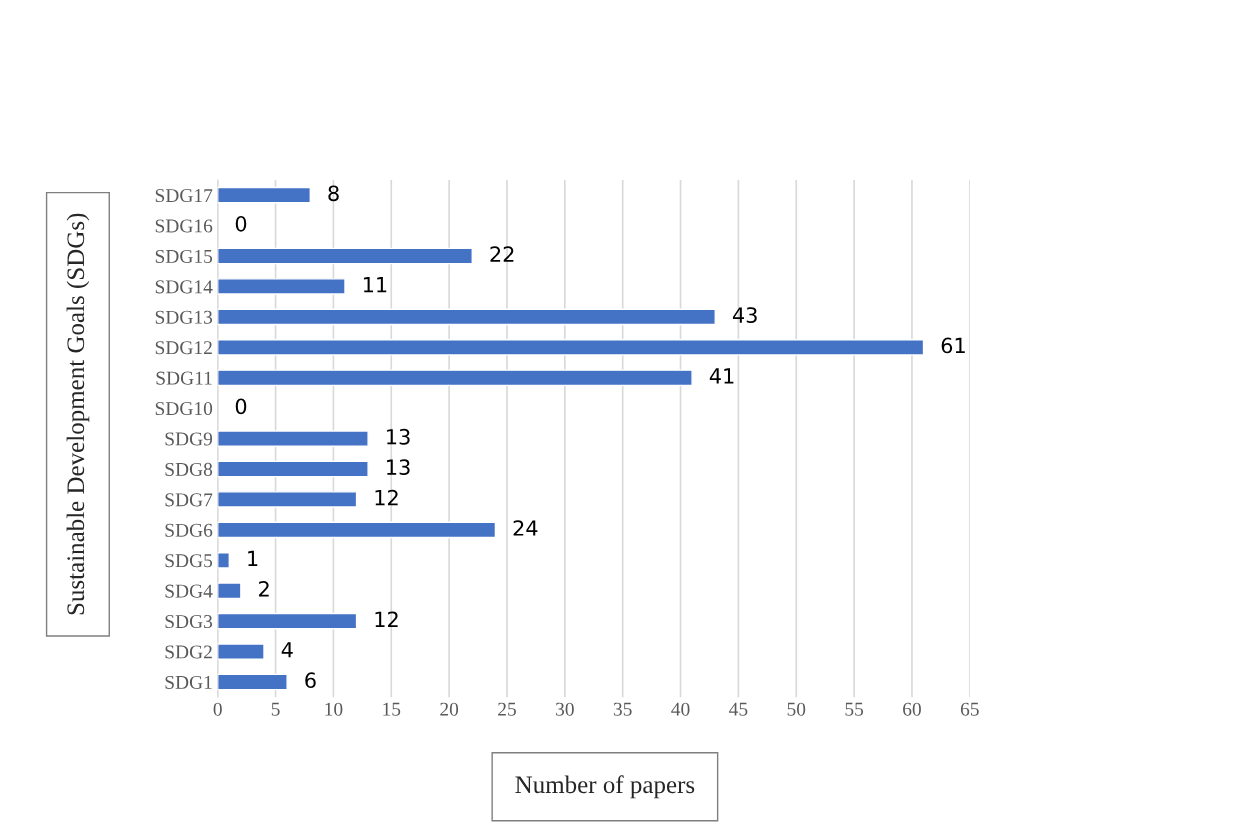 The width and height of the screenshot is (1237, 837). What do you see at coordinates (375, 285) in the screenshot?
I see `data-label: 11` at bounding box center [375, 285].